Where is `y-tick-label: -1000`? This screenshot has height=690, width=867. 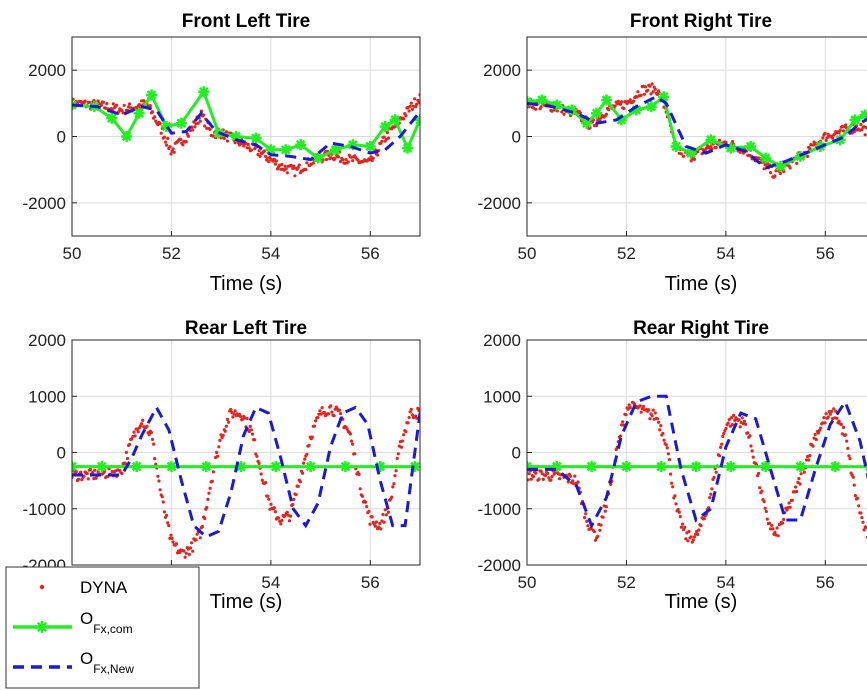
y-tick-label: -1000 is located at coordinates (499, 509).